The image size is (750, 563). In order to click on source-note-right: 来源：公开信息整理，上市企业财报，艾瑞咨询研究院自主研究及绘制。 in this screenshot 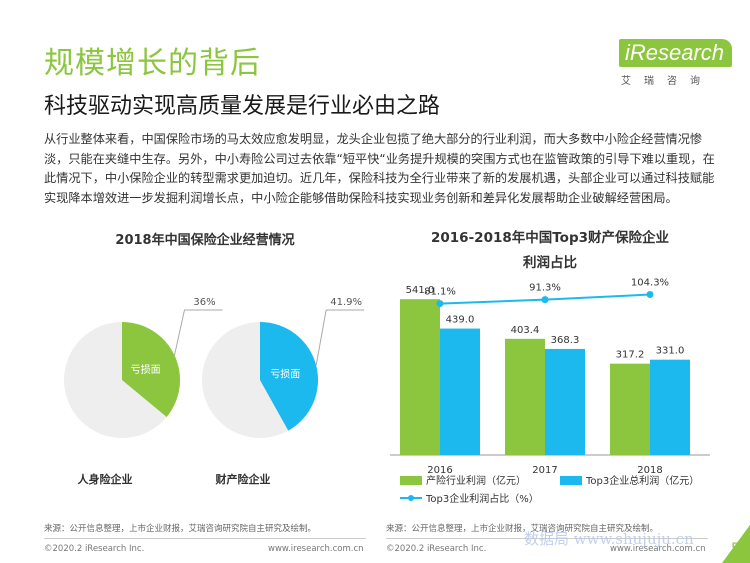, I will do `click(522, 529)`.